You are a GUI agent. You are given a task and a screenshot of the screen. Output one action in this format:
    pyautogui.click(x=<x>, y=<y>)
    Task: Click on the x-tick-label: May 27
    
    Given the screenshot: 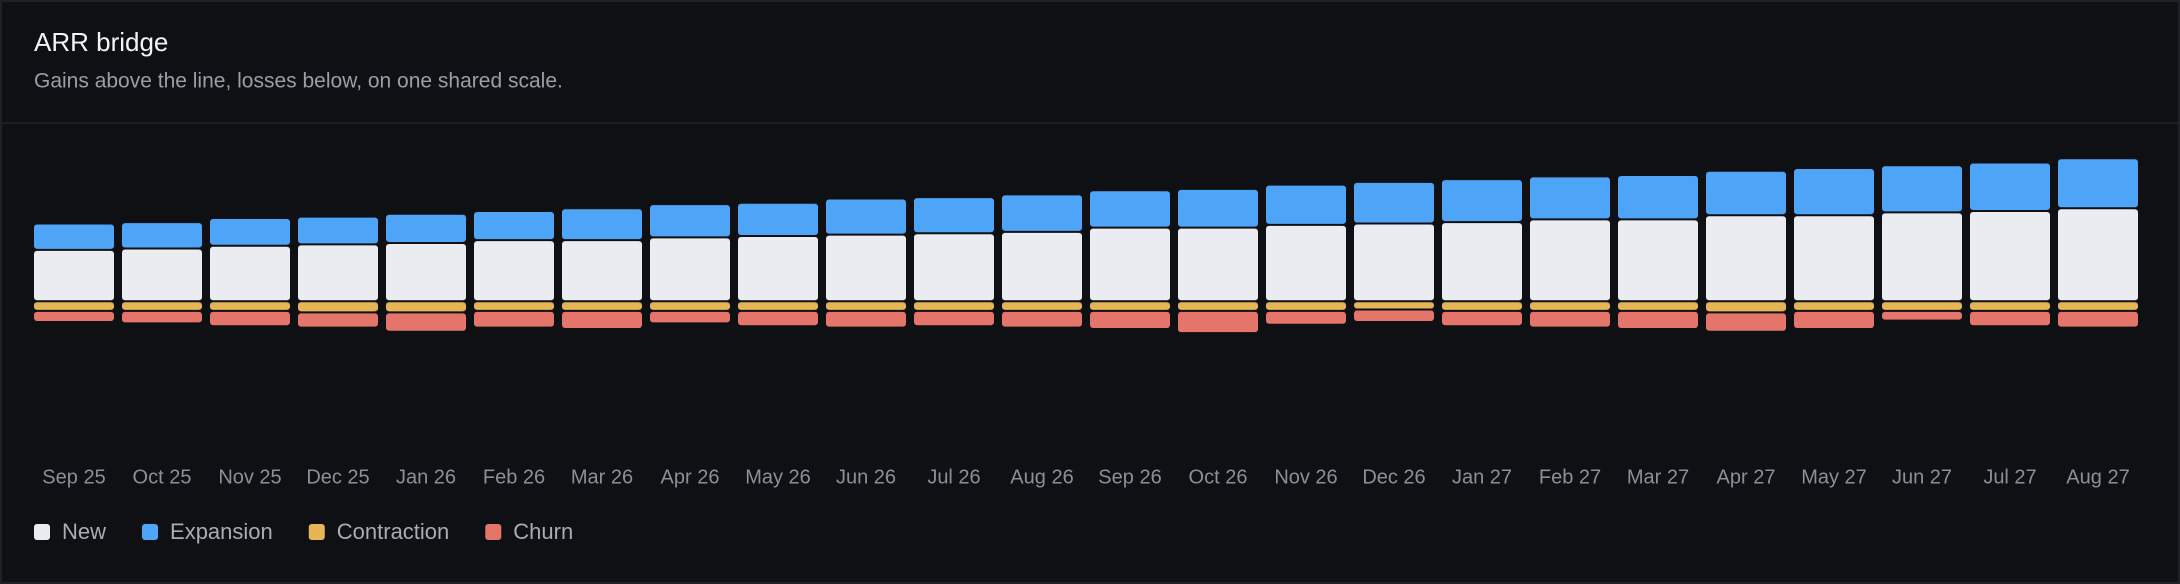 What is the action you would take?
    pyautogui.click(x=1834, y=477)
    